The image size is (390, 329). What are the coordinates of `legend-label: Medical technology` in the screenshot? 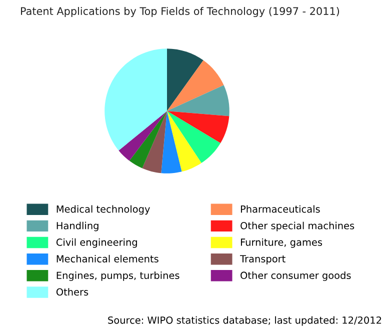 It's located at (103, 210).